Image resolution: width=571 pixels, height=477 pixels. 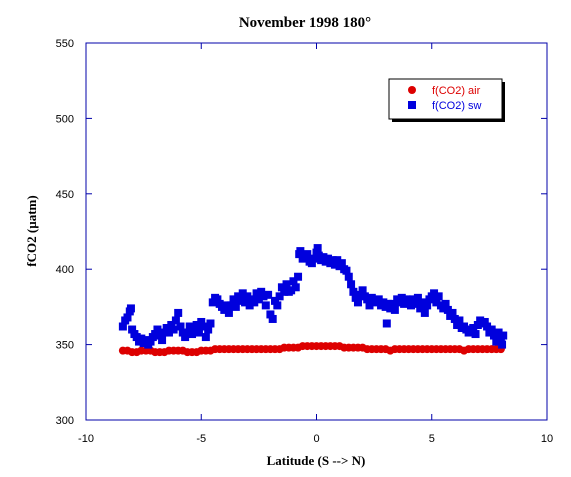 I want to click on legend-shadow-bottom, so click(x=448, y=120).